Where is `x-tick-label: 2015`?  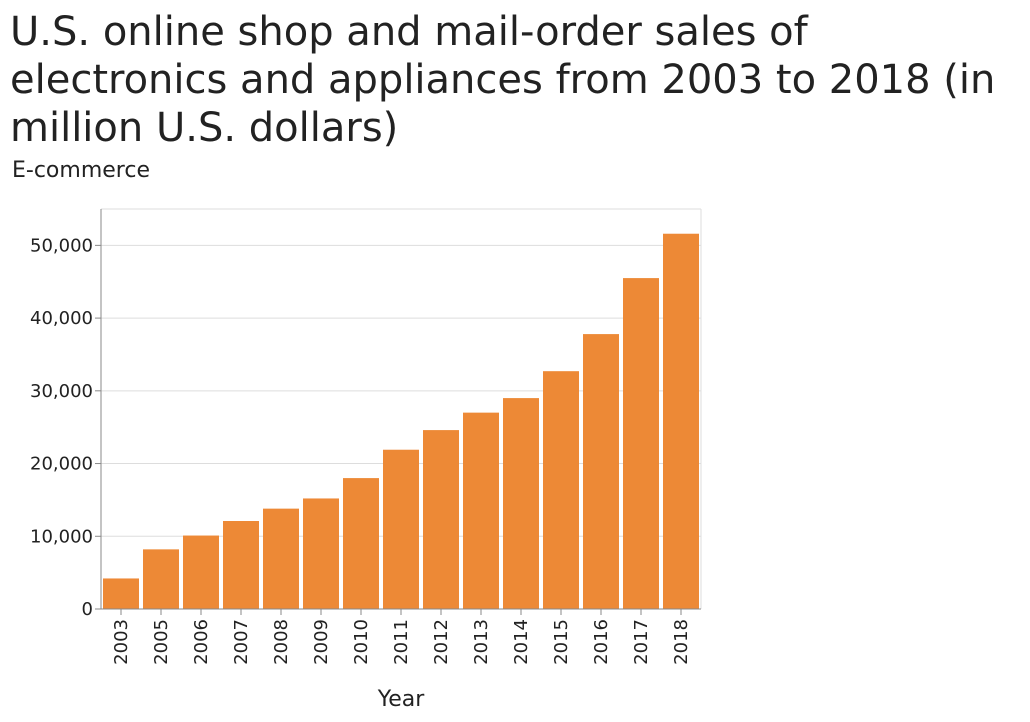
x-tick-label: 2015 is located at coordinates (561, 642).